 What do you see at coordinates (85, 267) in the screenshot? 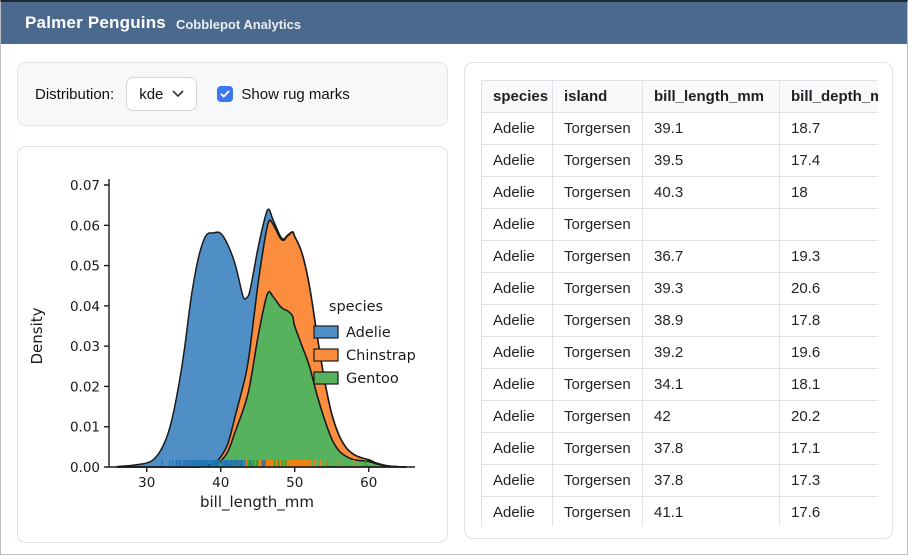
I see `y-tick-label: 0.05` at bounding box center [85, 267].